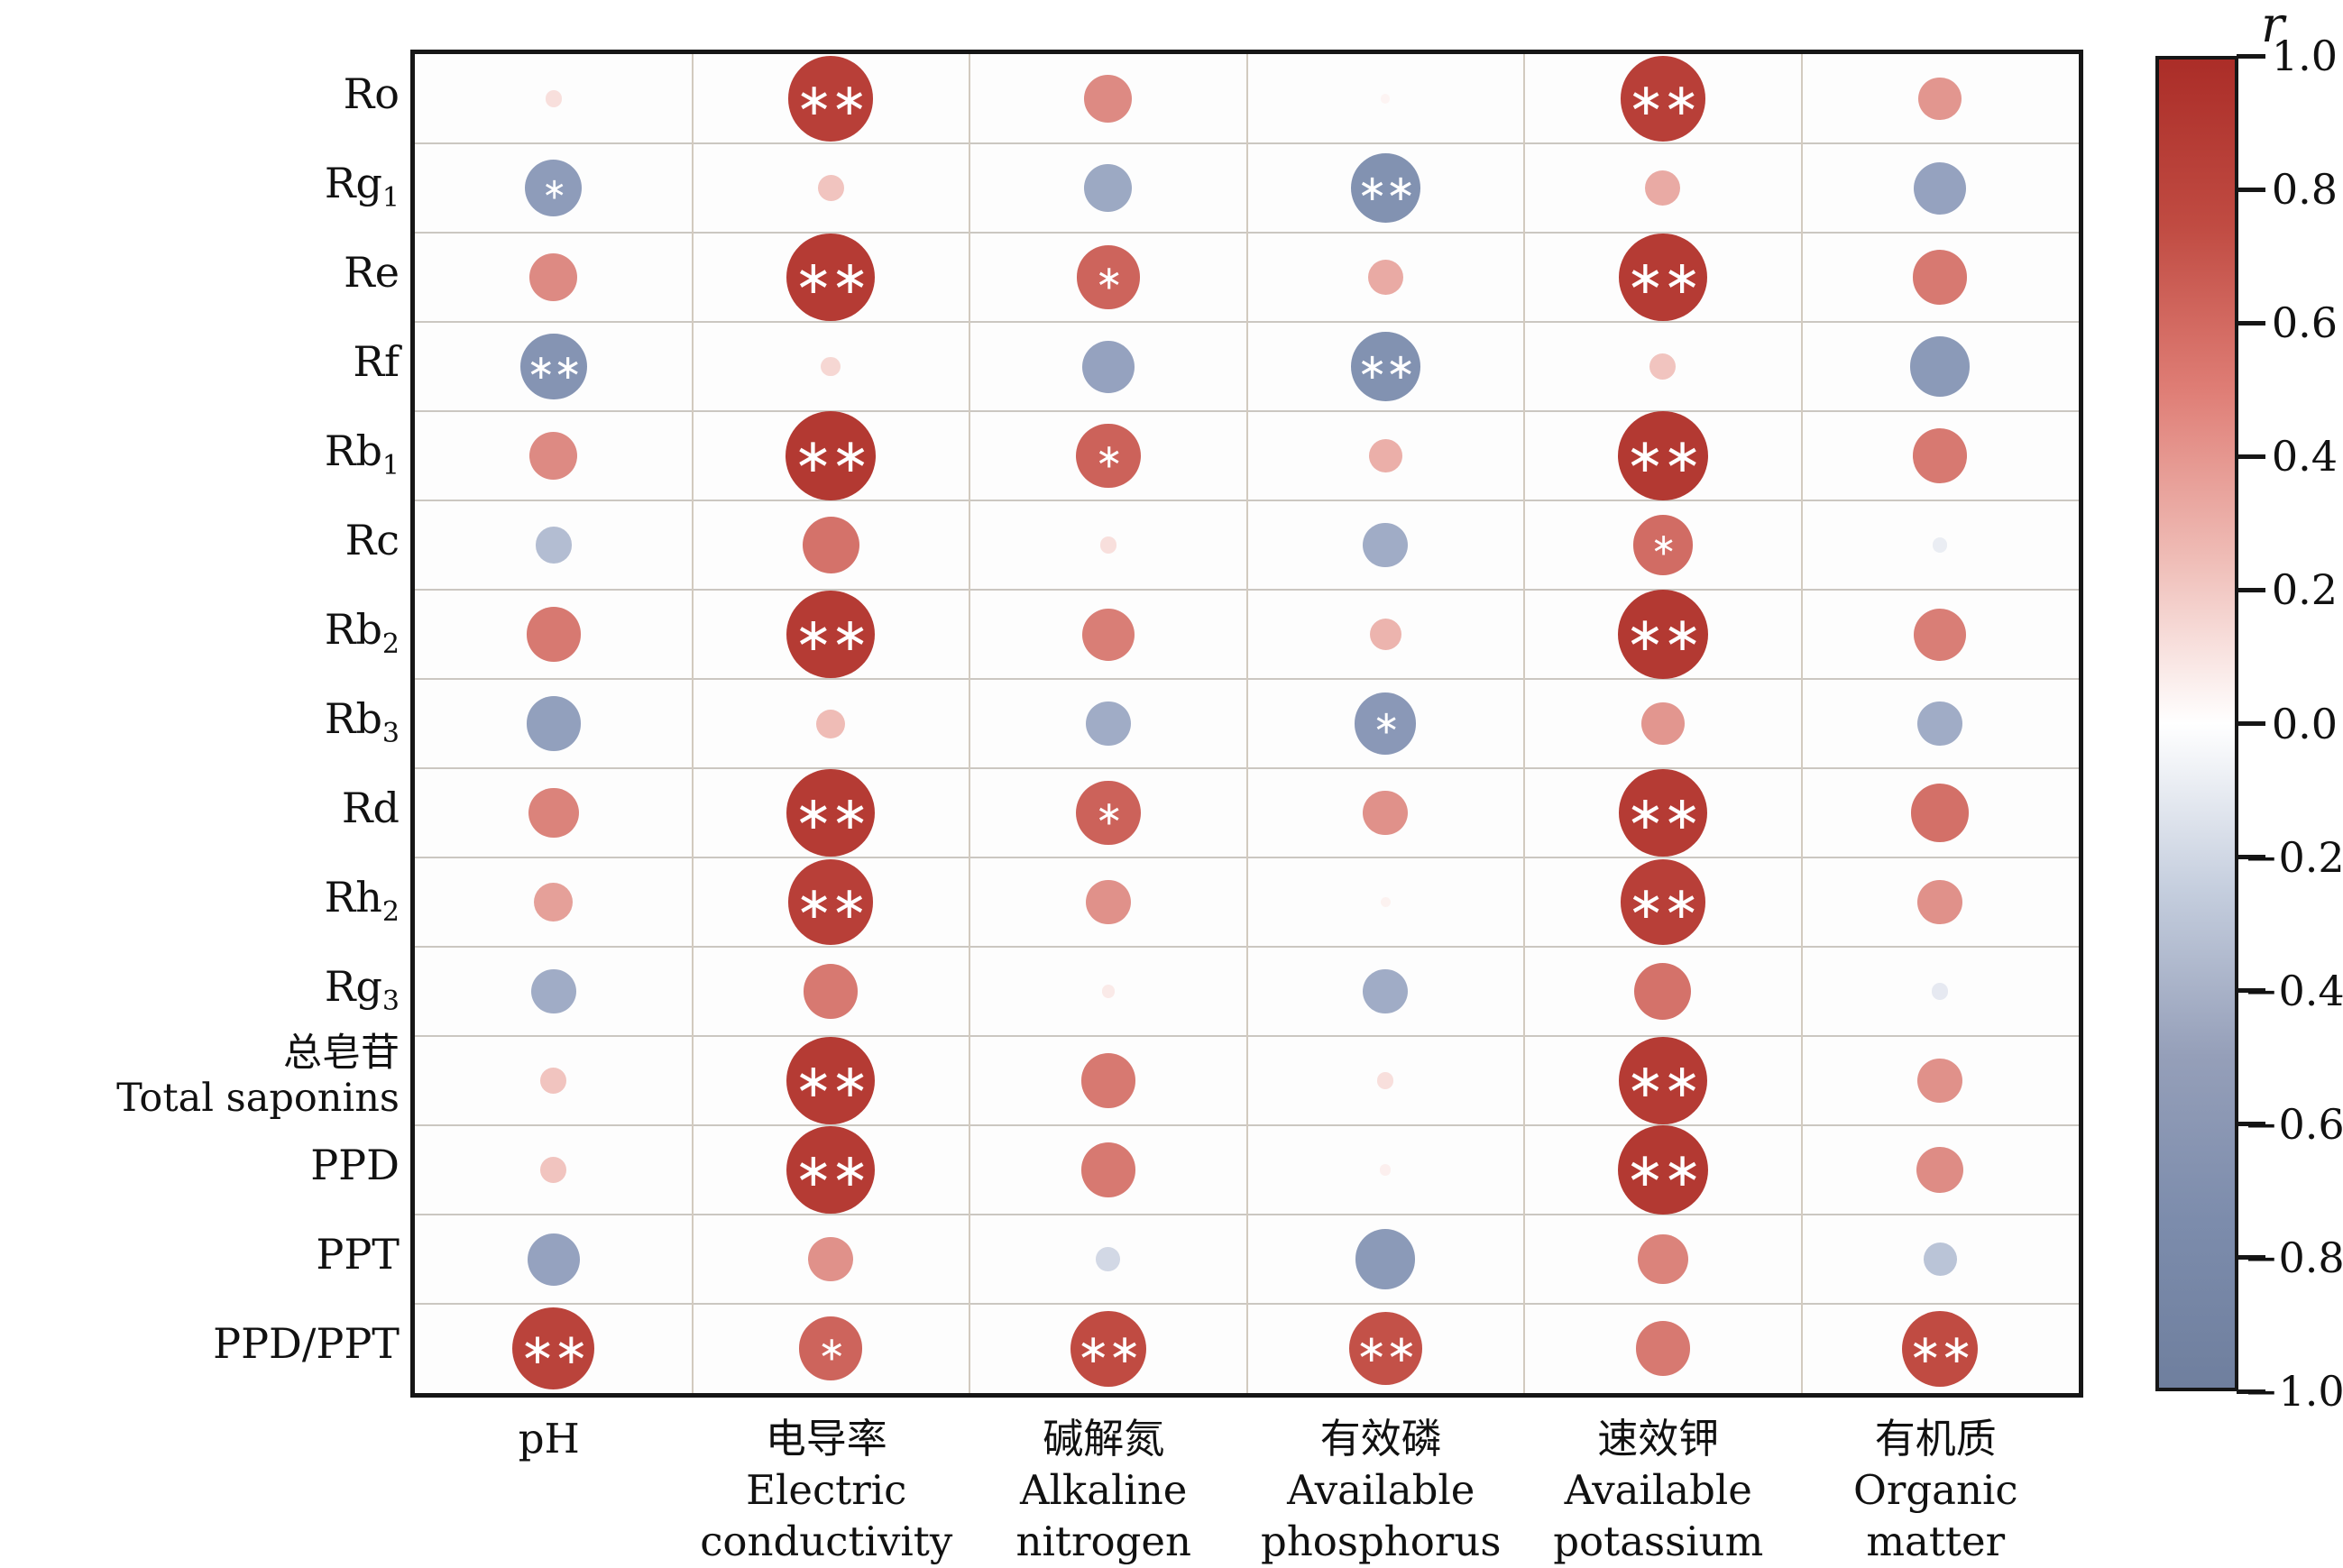  What do you see at coordinates (553, 634) in the screenshot?
I see `bubble-Rb2-ph` at bounding box center [553, 634].